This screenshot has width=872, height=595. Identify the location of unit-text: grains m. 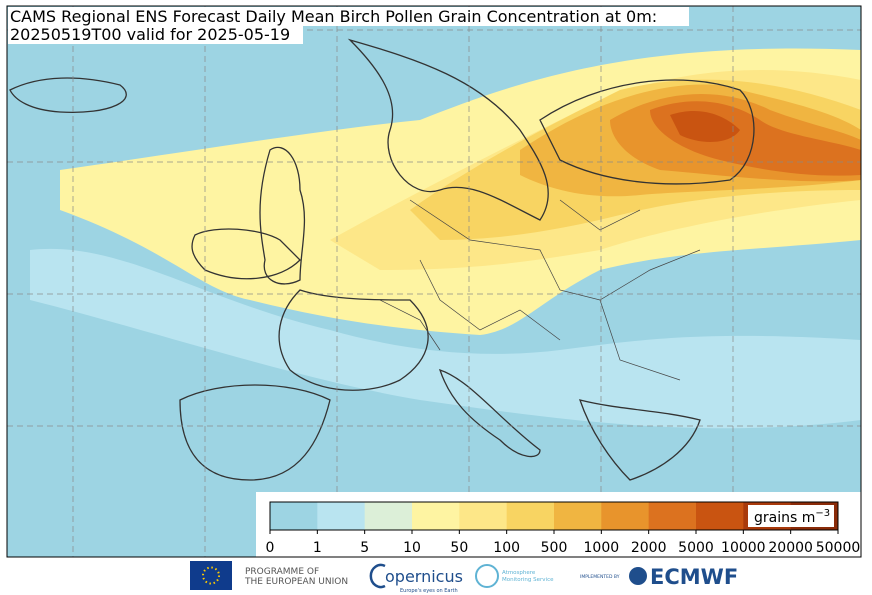
(784, 518).